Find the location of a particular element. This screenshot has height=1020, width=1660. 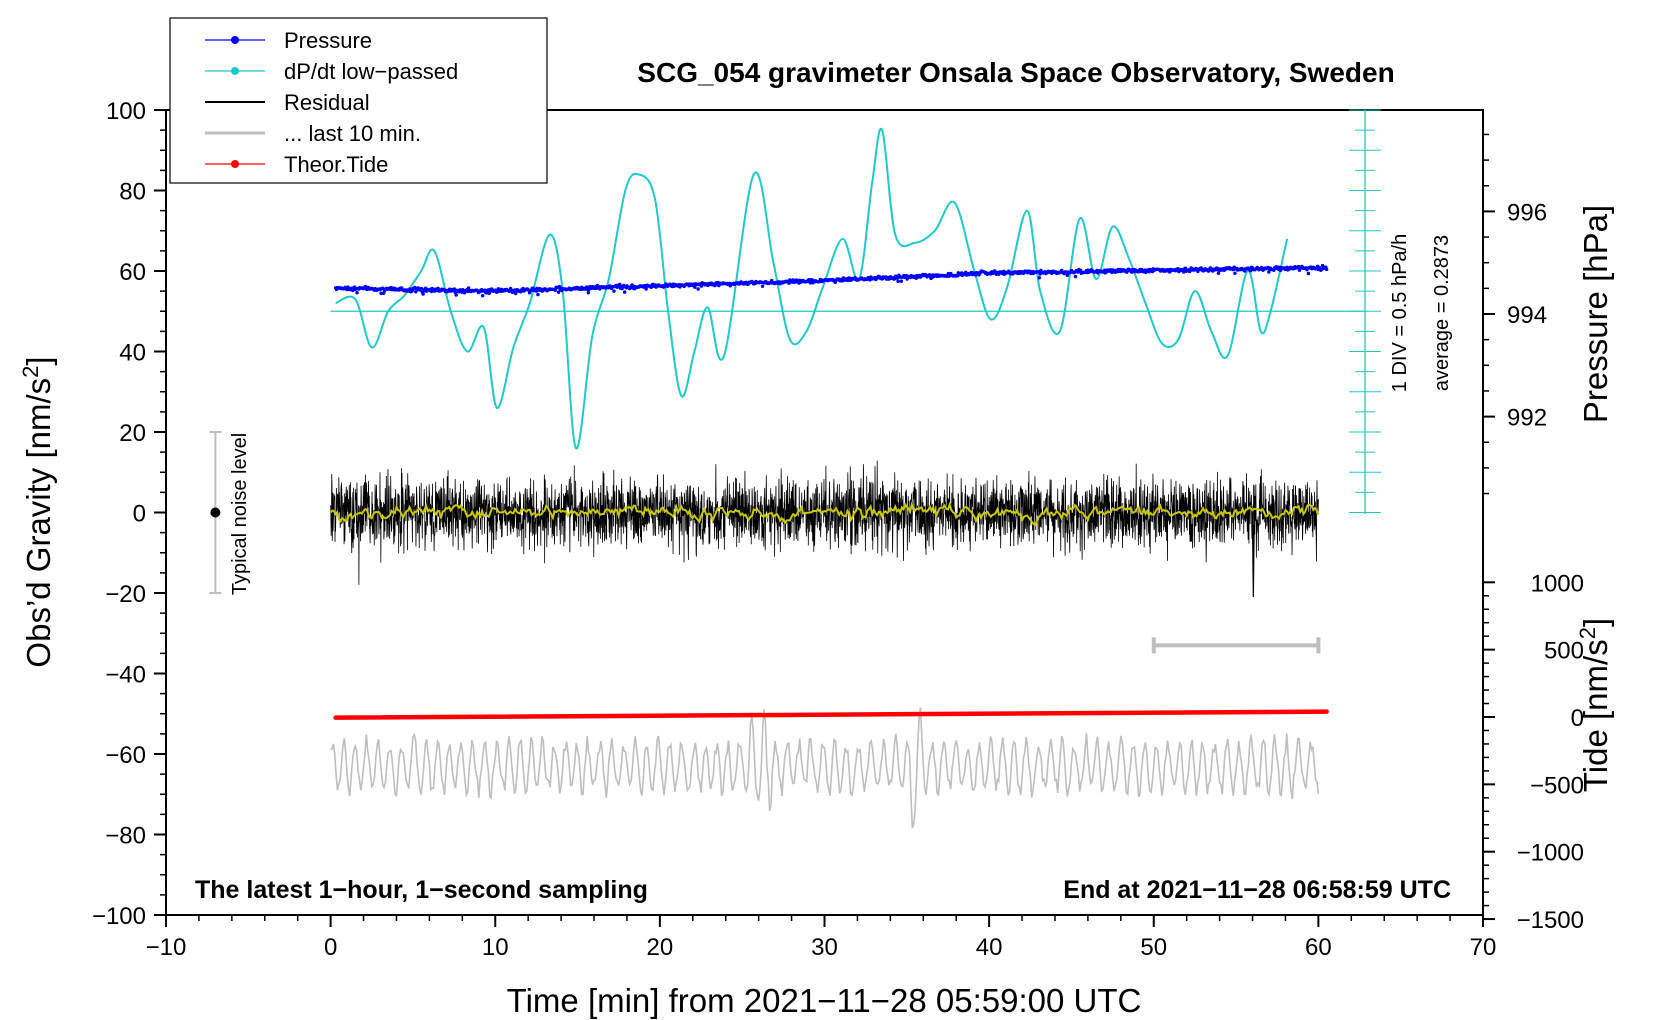

tide-tick-label: −500 is located at coordinates (1557, 785).